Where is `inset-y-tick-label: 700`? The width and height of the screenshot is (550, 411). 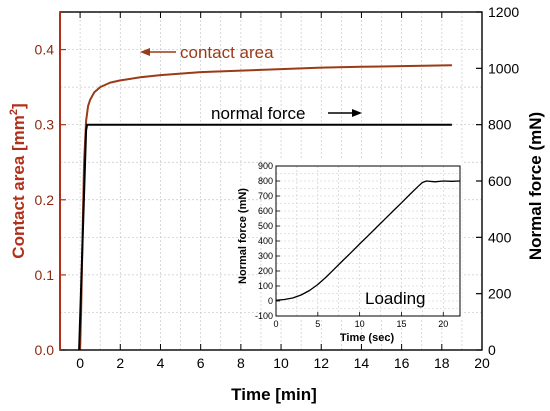 inset-y-tick-label: 700 is located at coordinates (265, 196).